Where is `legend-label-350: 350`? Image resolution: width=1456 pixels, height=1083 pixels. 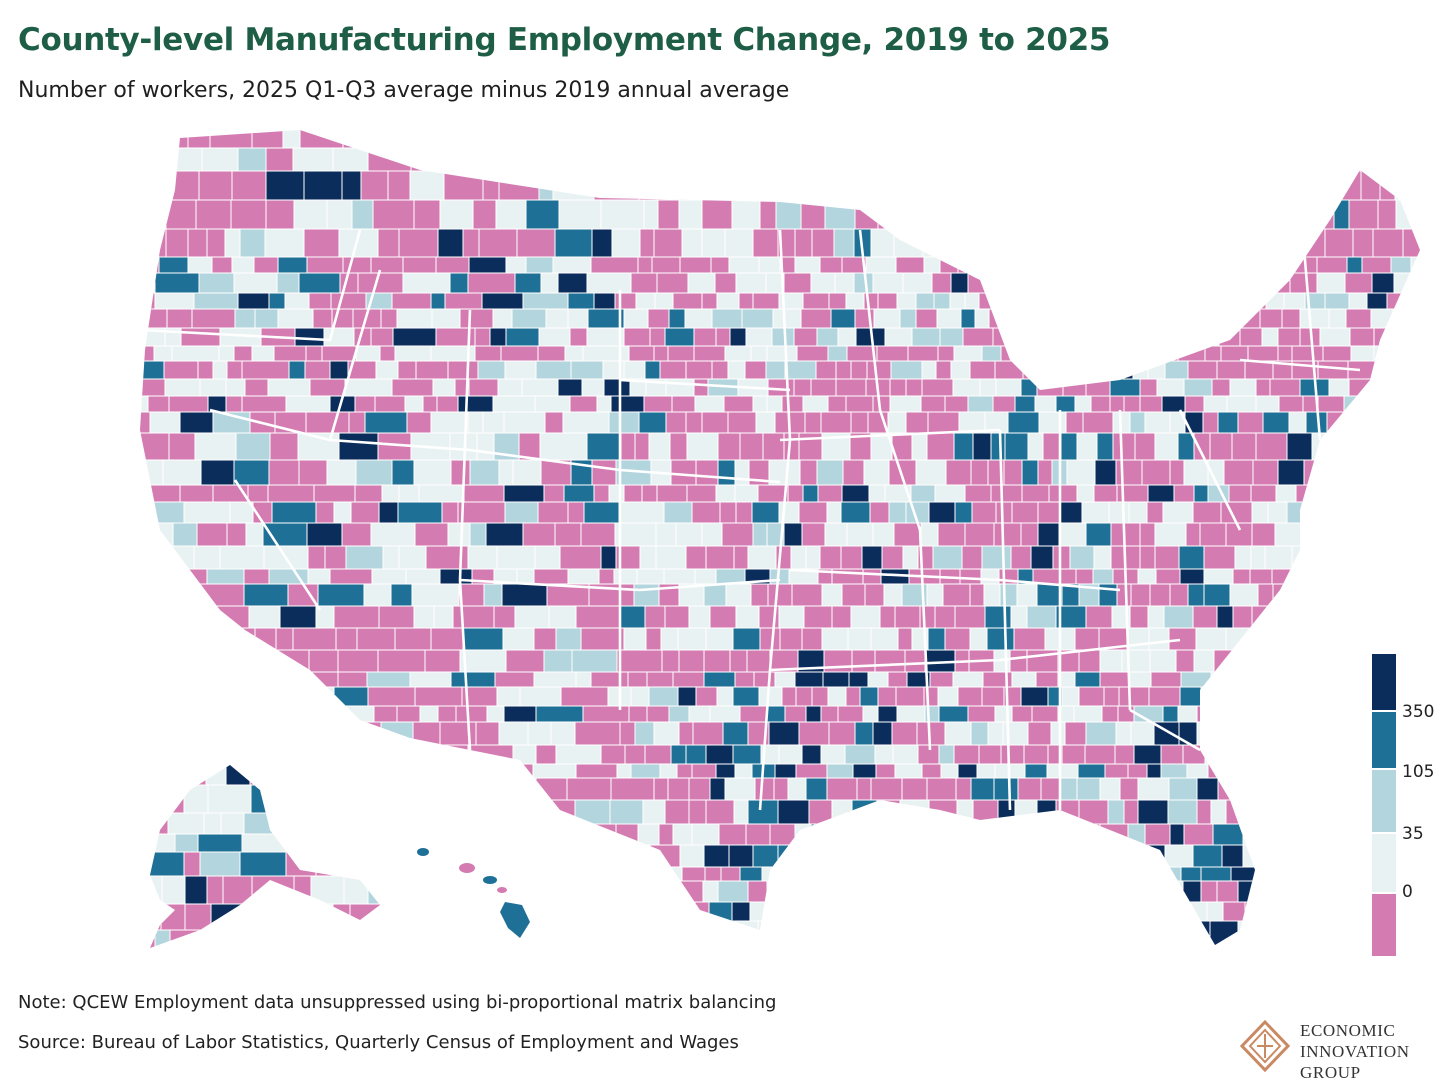
legend-label-350: 350 is located at coordinates (1418, 712).